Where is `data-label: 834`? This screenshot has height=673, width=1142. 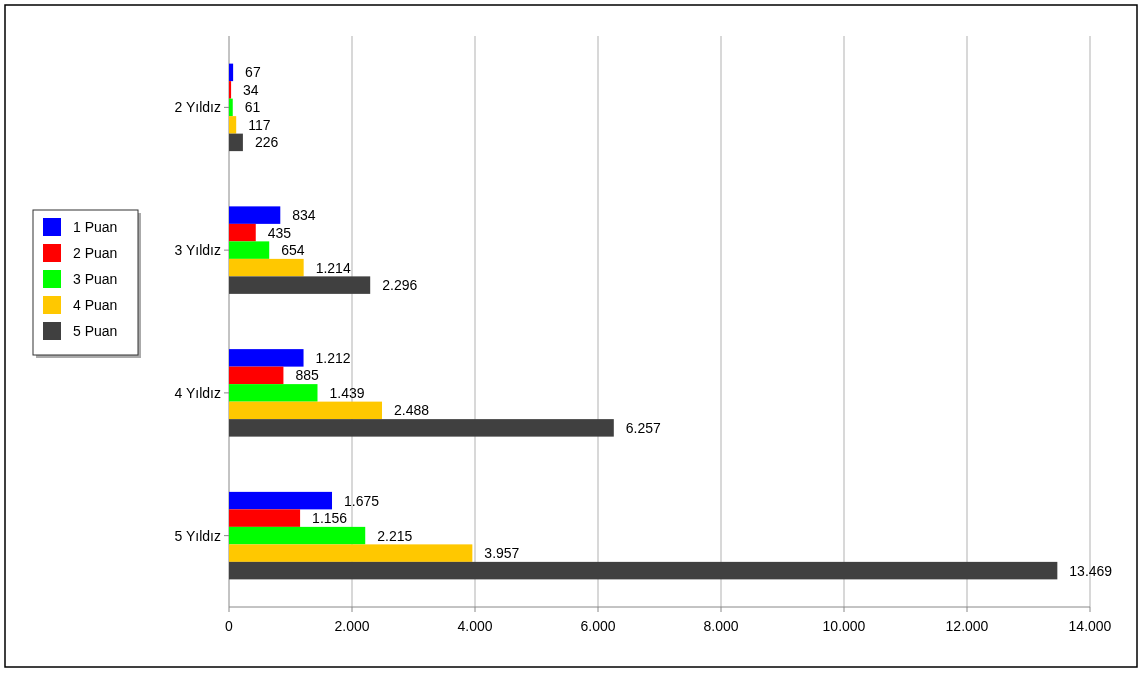
data-label: 834 is located at coordinates (304, 215).